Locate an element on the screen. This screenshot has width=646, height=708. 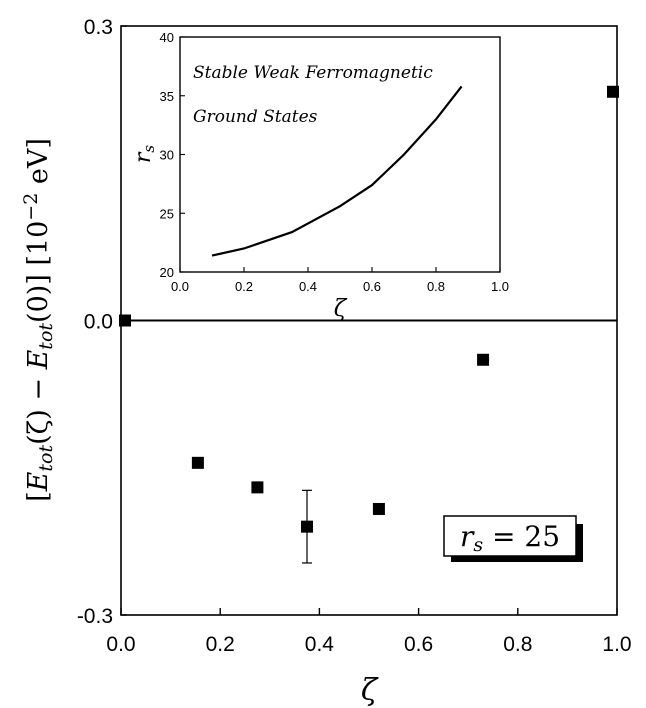
inset-x-tick-label: 1.0 is located at coordinates (500, 286).